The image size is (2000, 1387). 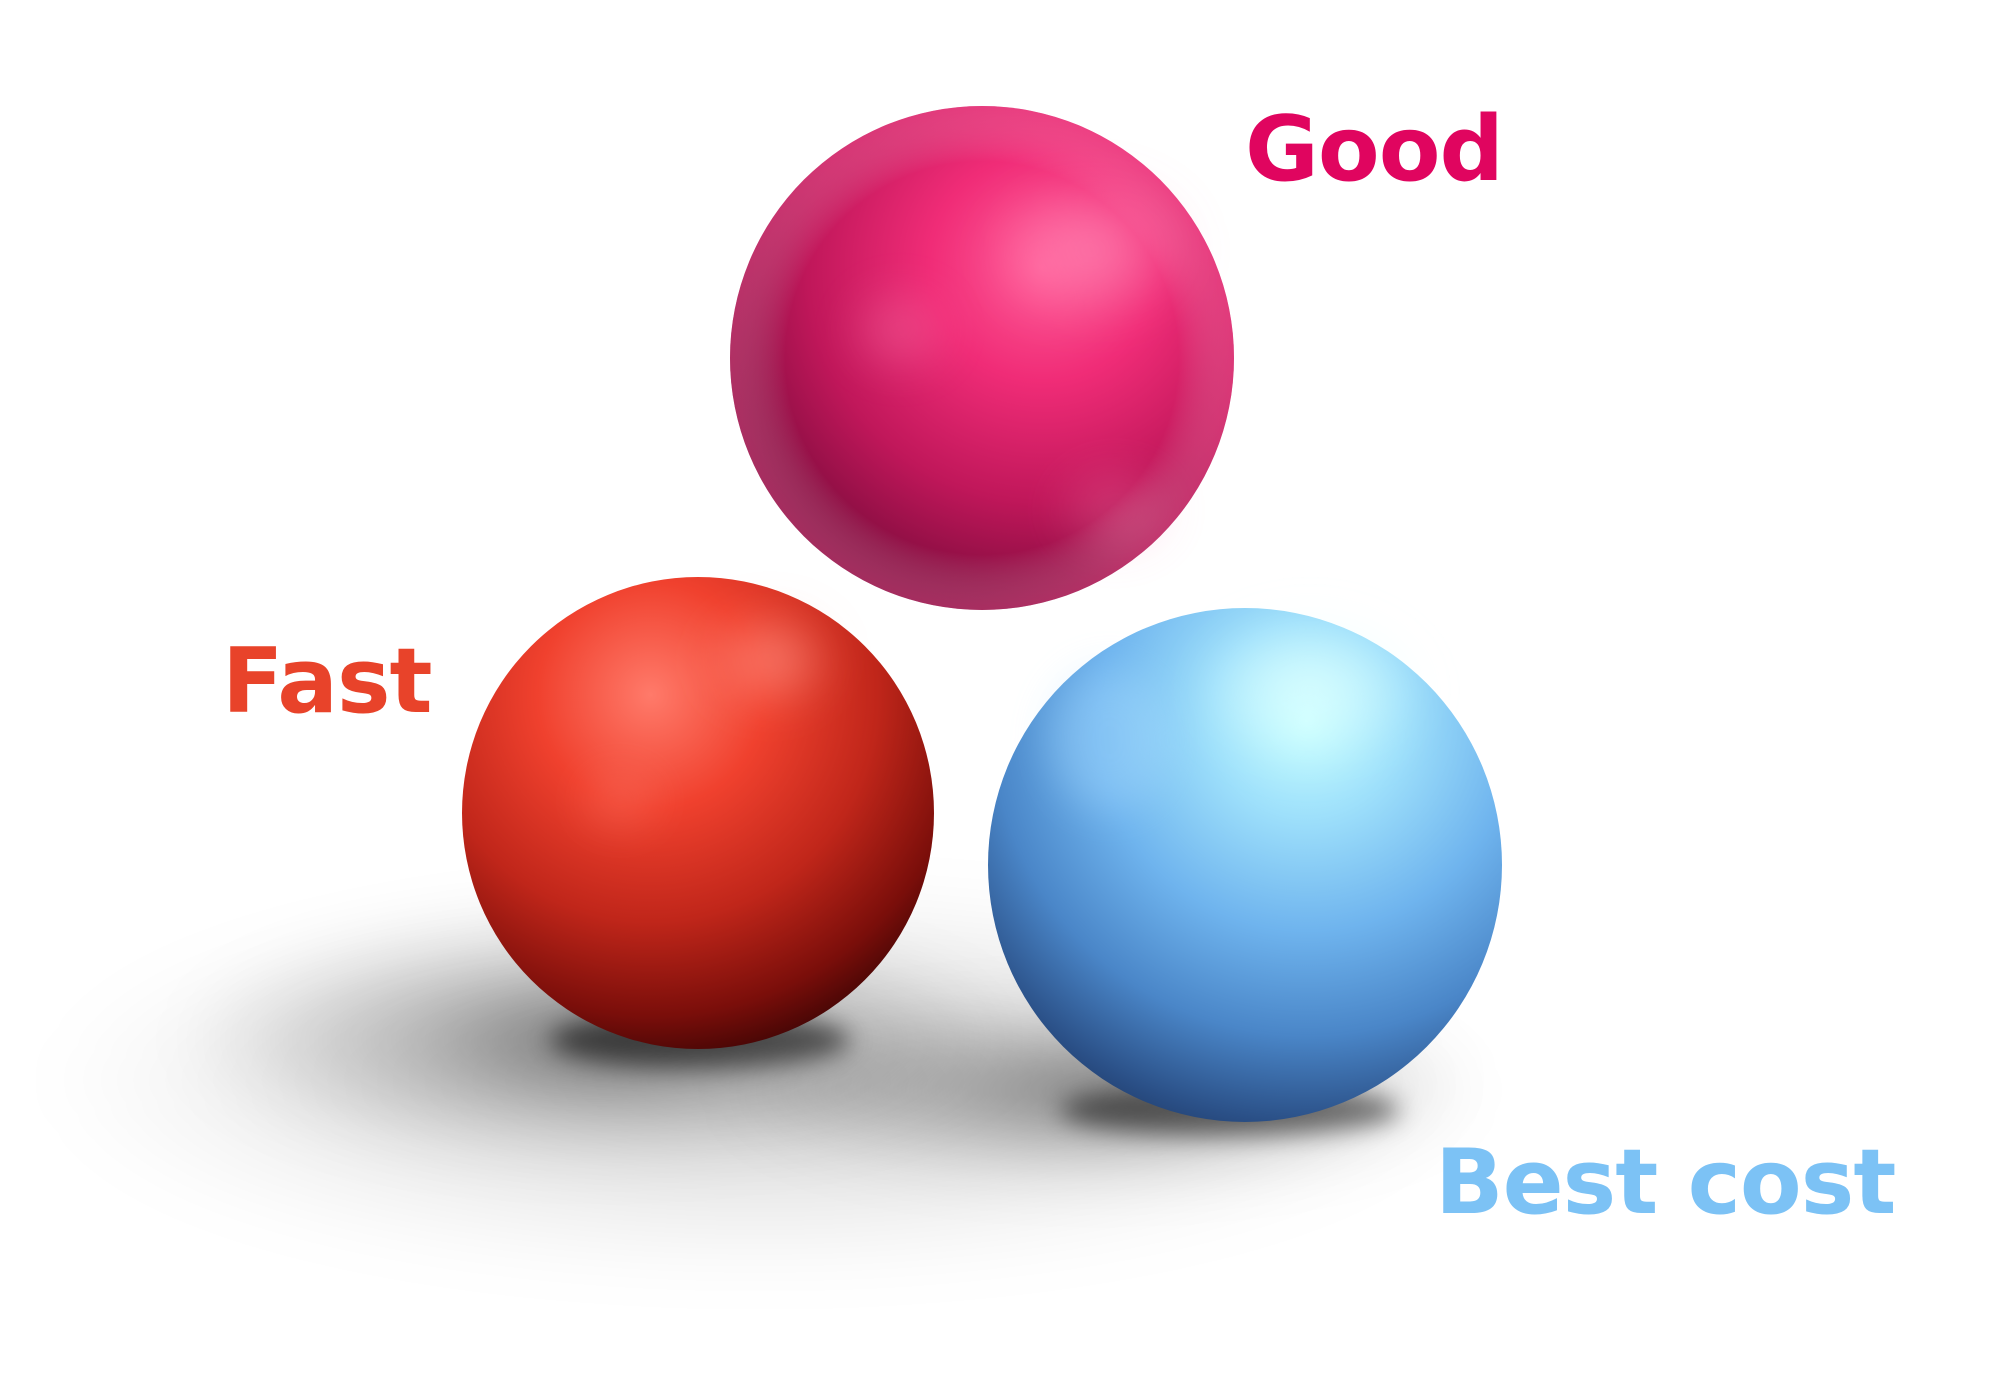 What do you see at coordinates (327, 681) in the screenshot?
I see `fast-label: Fast` at bounding box center [327, 681].